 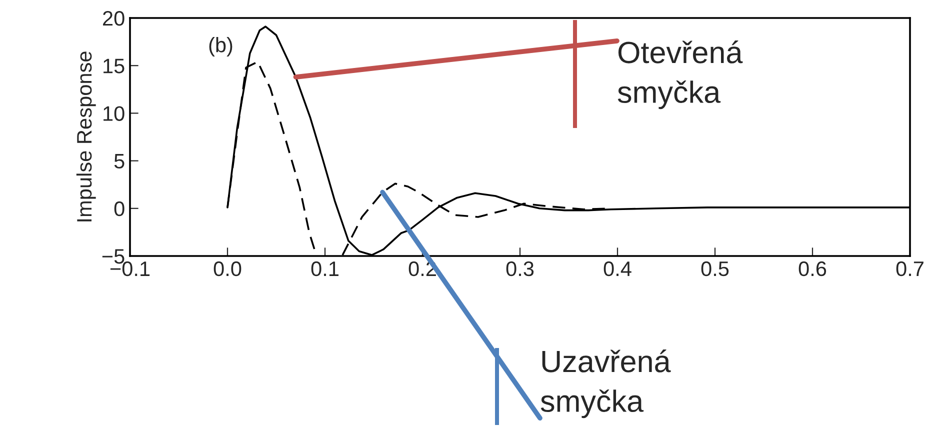 What do you see at coordinates (324, 268) in the screenshot?
I see `x-tick-label: 0.1` at bounding box center [324, 268].